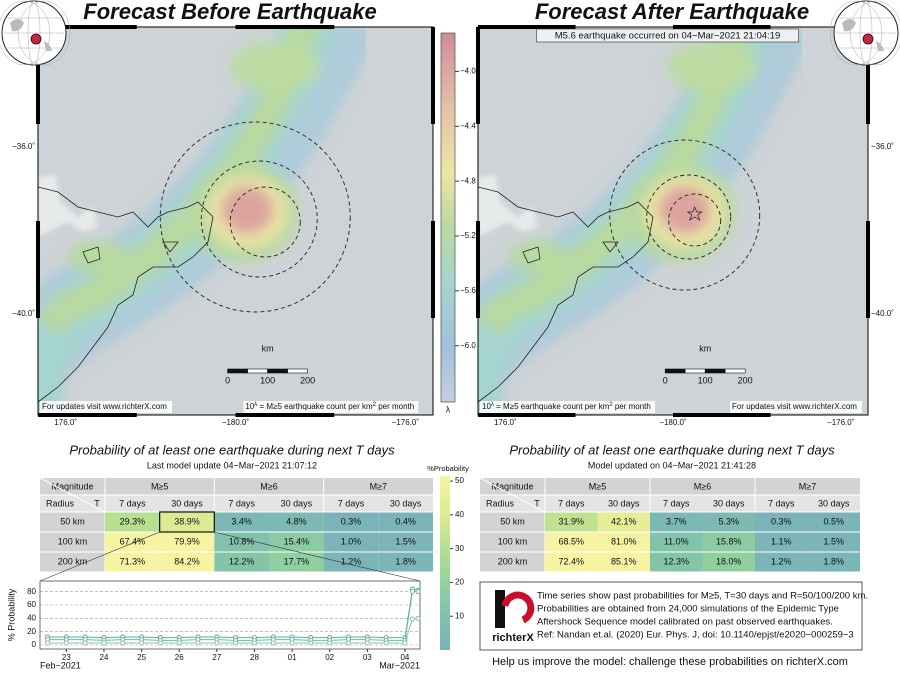 The image size is (900, 673). I want to click on probability-value: 1.2%, so click(351, 561).